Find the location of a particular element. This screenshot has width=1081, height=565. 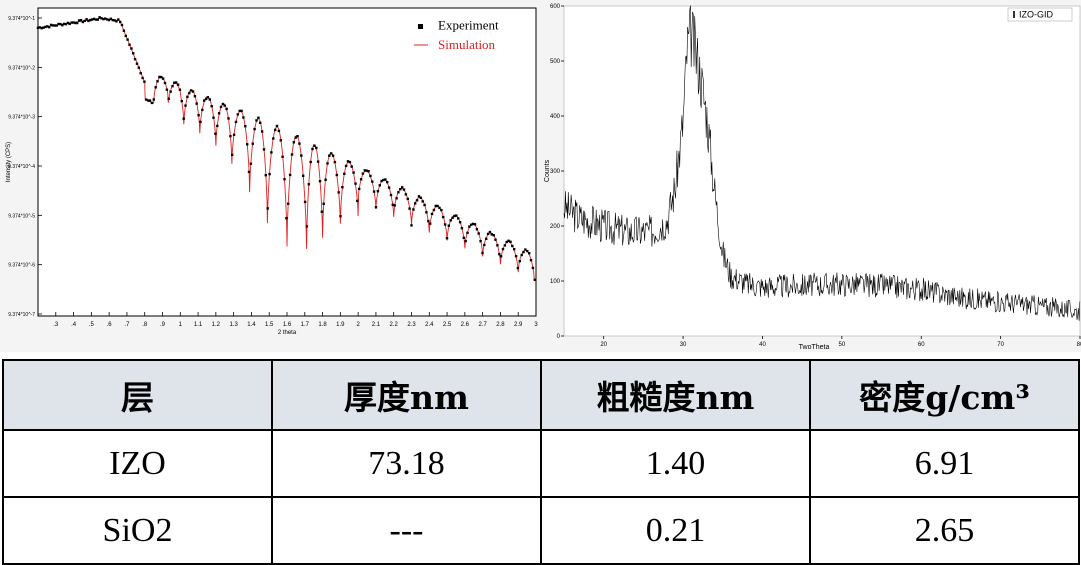

table-row-izo: IZO 73.18 1.40 6.91 is located at coordinates (541, 463).